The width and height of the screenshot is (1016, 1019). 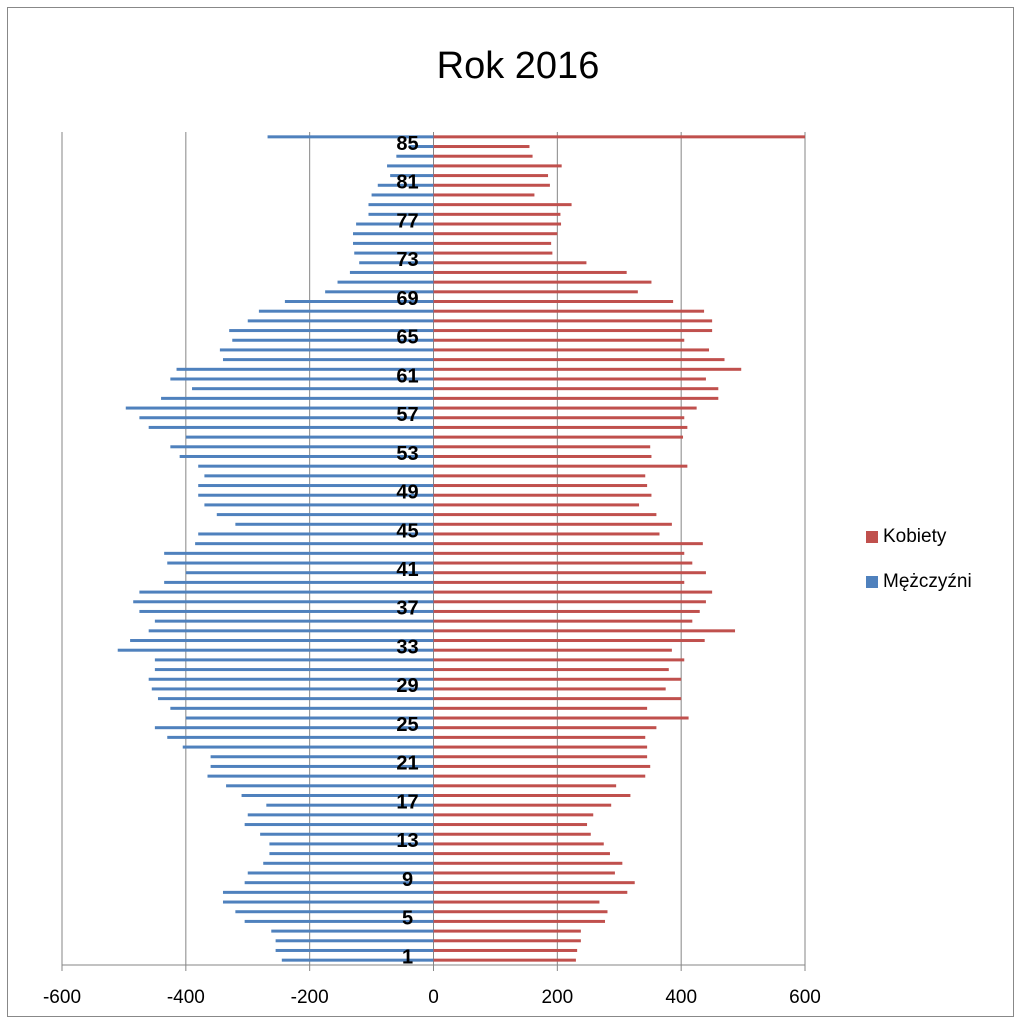 I want to click on y-tick-label: 37, so click(x=407, y=609).